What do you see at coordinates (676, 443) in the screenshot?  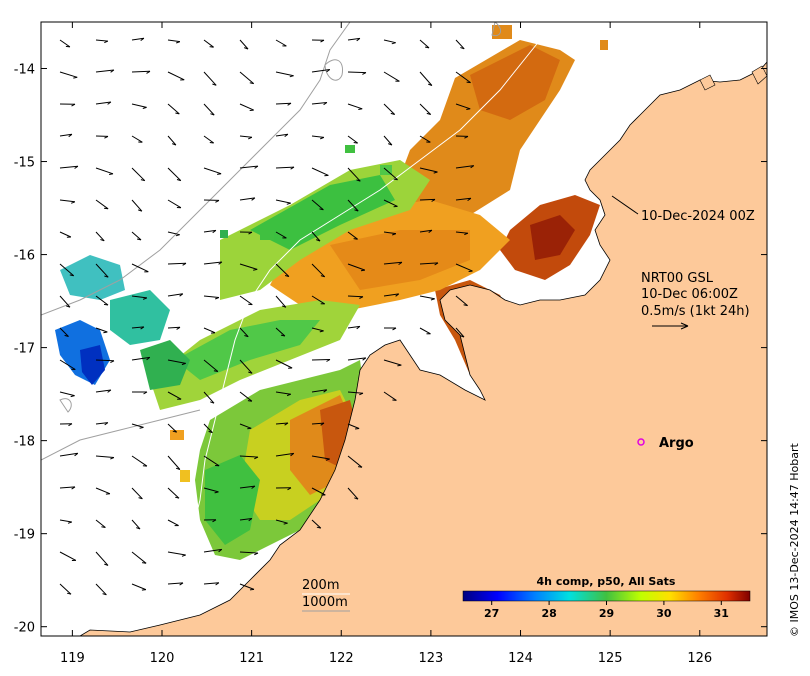 I see `argo-label: Argo` at bounding box center [676, 443].